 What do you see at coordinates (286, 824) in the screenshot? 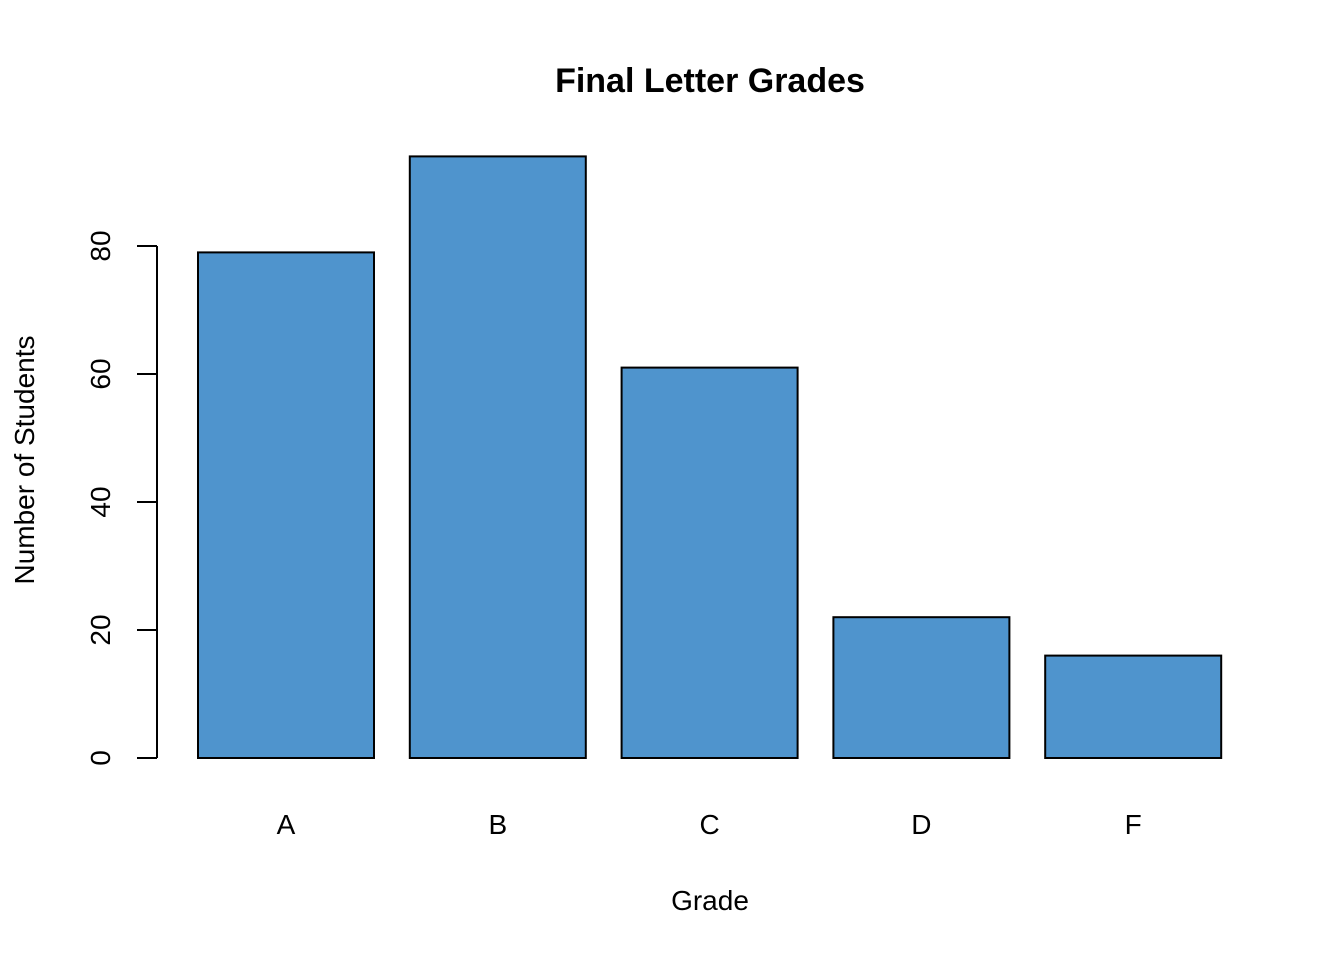
I see `x-tick-label-a: A` at bounding box center [286, 824].